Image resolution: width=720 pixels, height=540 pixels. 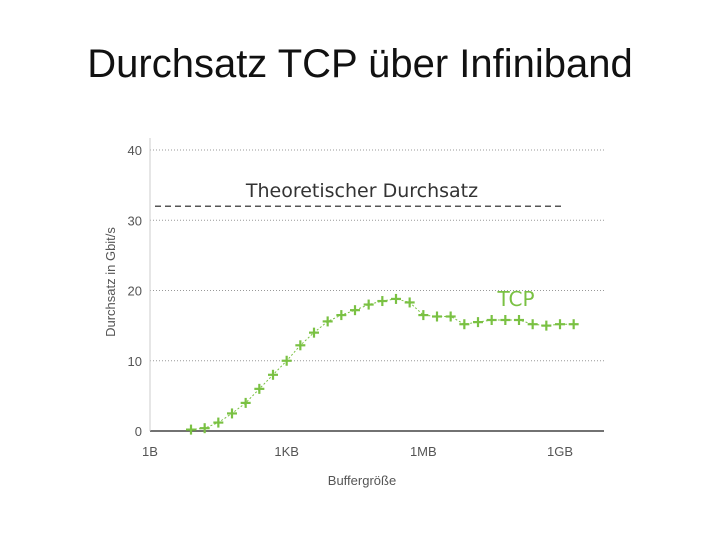 What do you see at coordinates (515, 299) in the screenshot?
I see `tcp-series-label: TCP` at bounding box center [515, 299].